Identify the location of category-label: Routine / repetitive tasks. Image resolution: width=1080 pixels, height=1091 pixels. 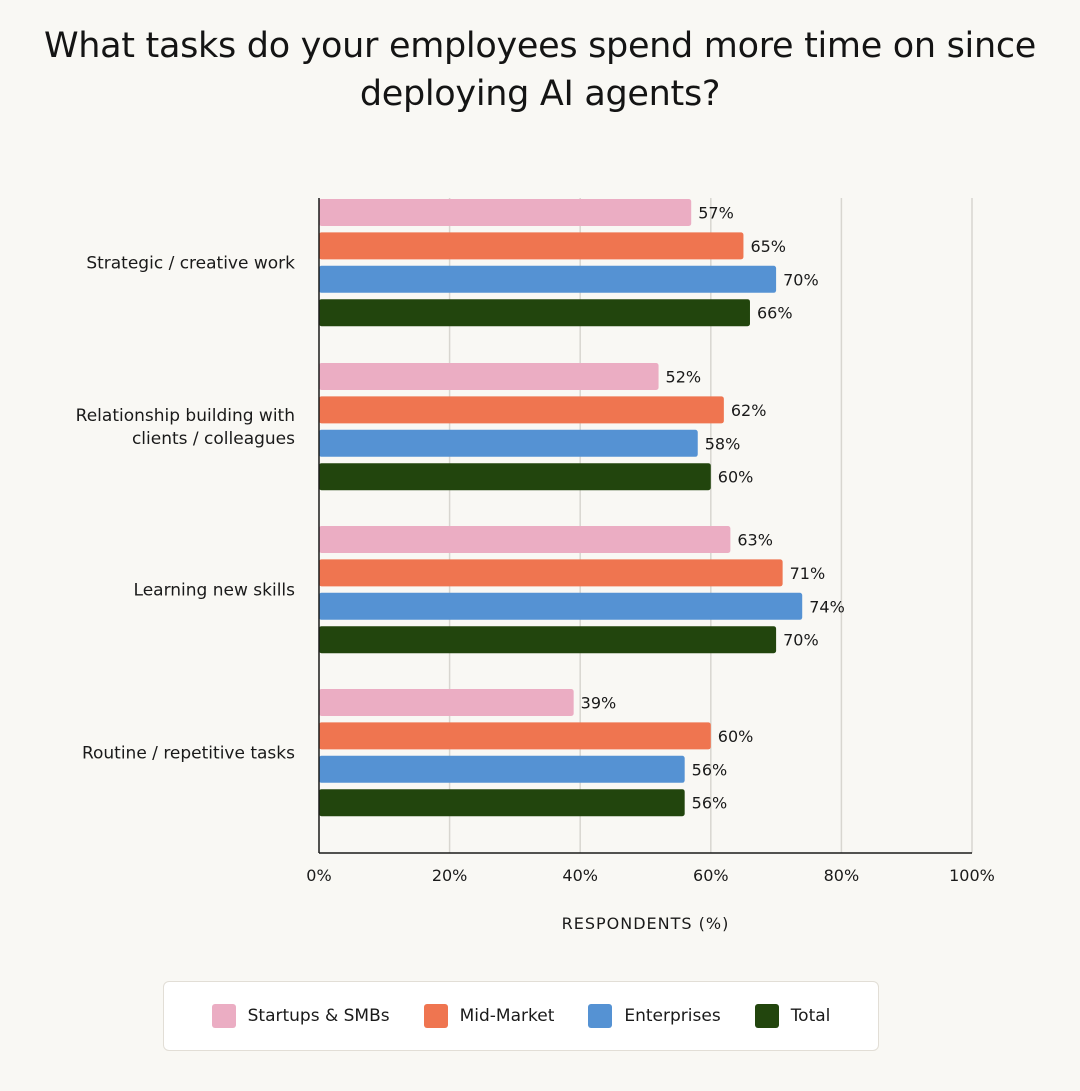
(188, 754).